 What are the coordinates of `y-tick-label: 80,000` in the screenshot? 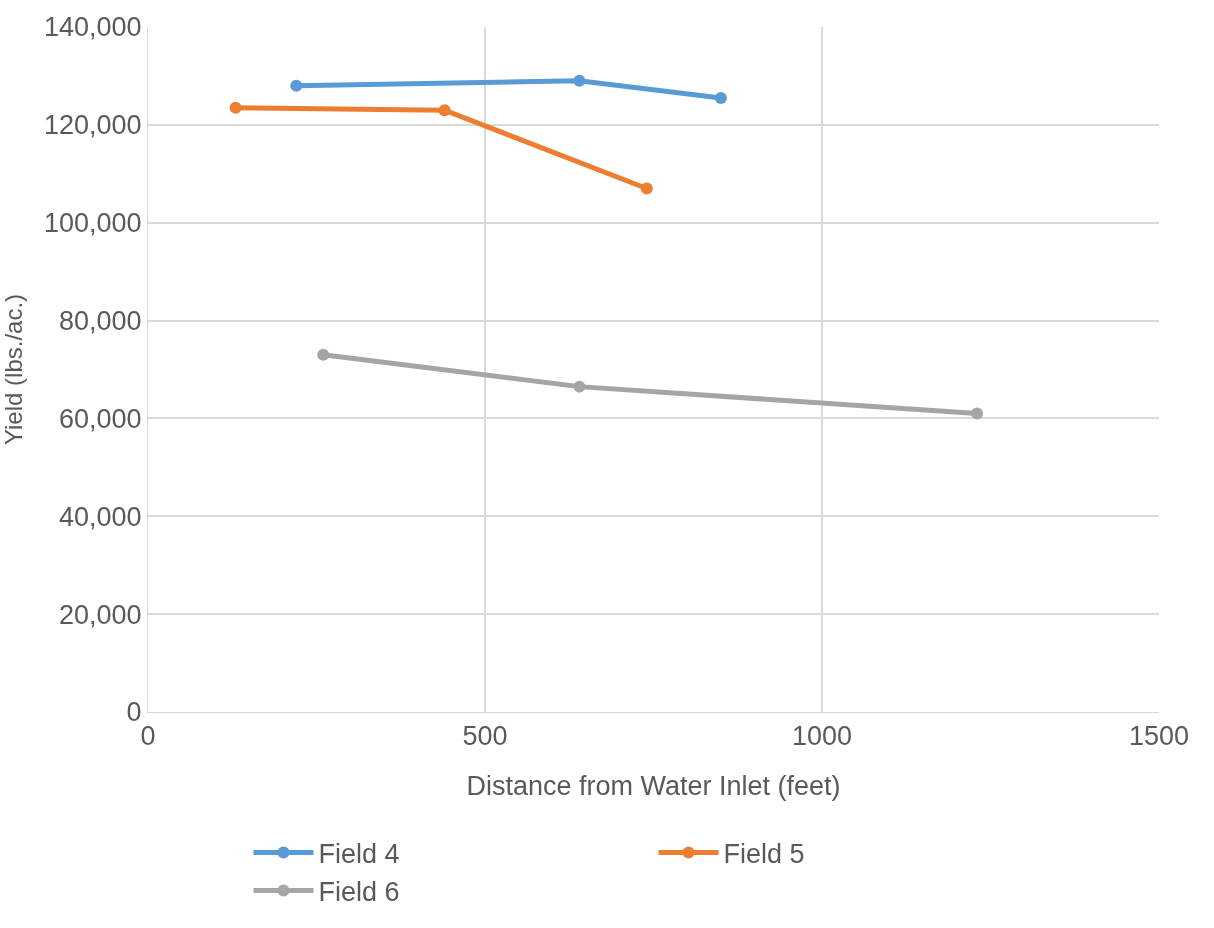 It's located at (100, 321).